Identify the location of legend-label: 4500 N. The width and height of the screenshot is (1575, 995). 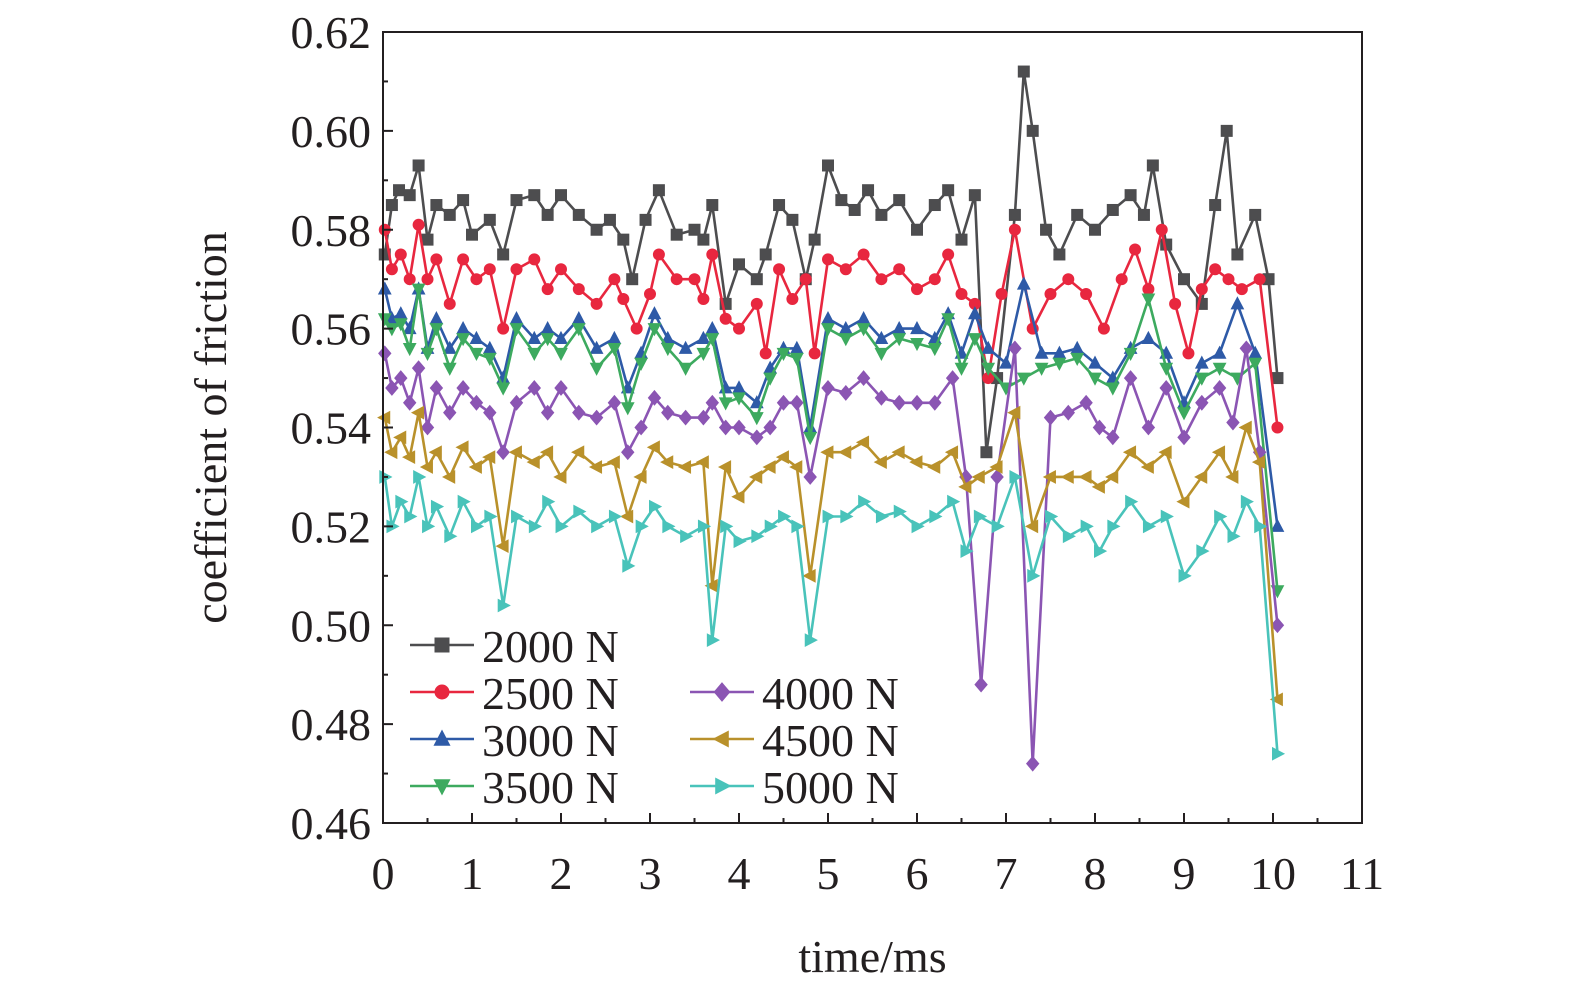
(830, 740).